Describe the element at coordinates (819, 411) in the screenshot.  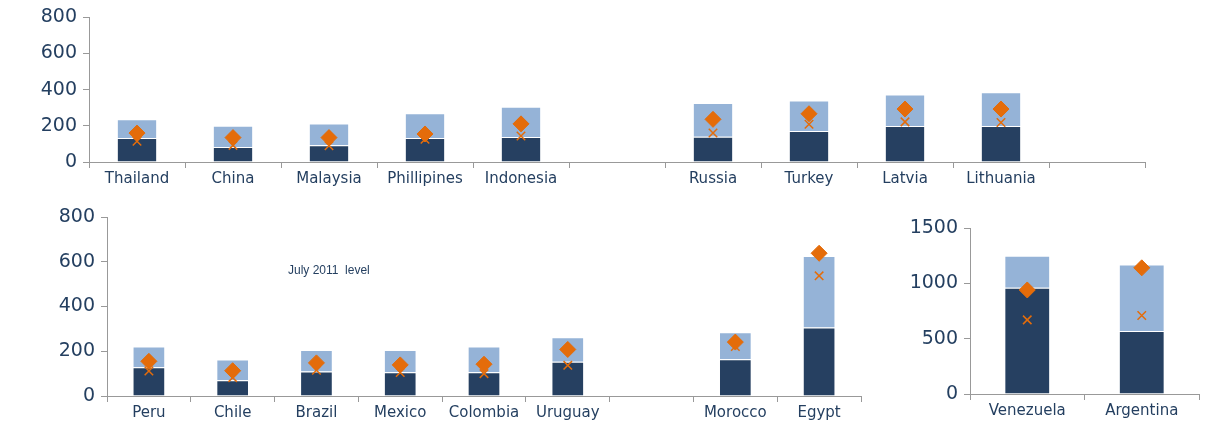
I see `x-tick-label: Egypt` at that location.